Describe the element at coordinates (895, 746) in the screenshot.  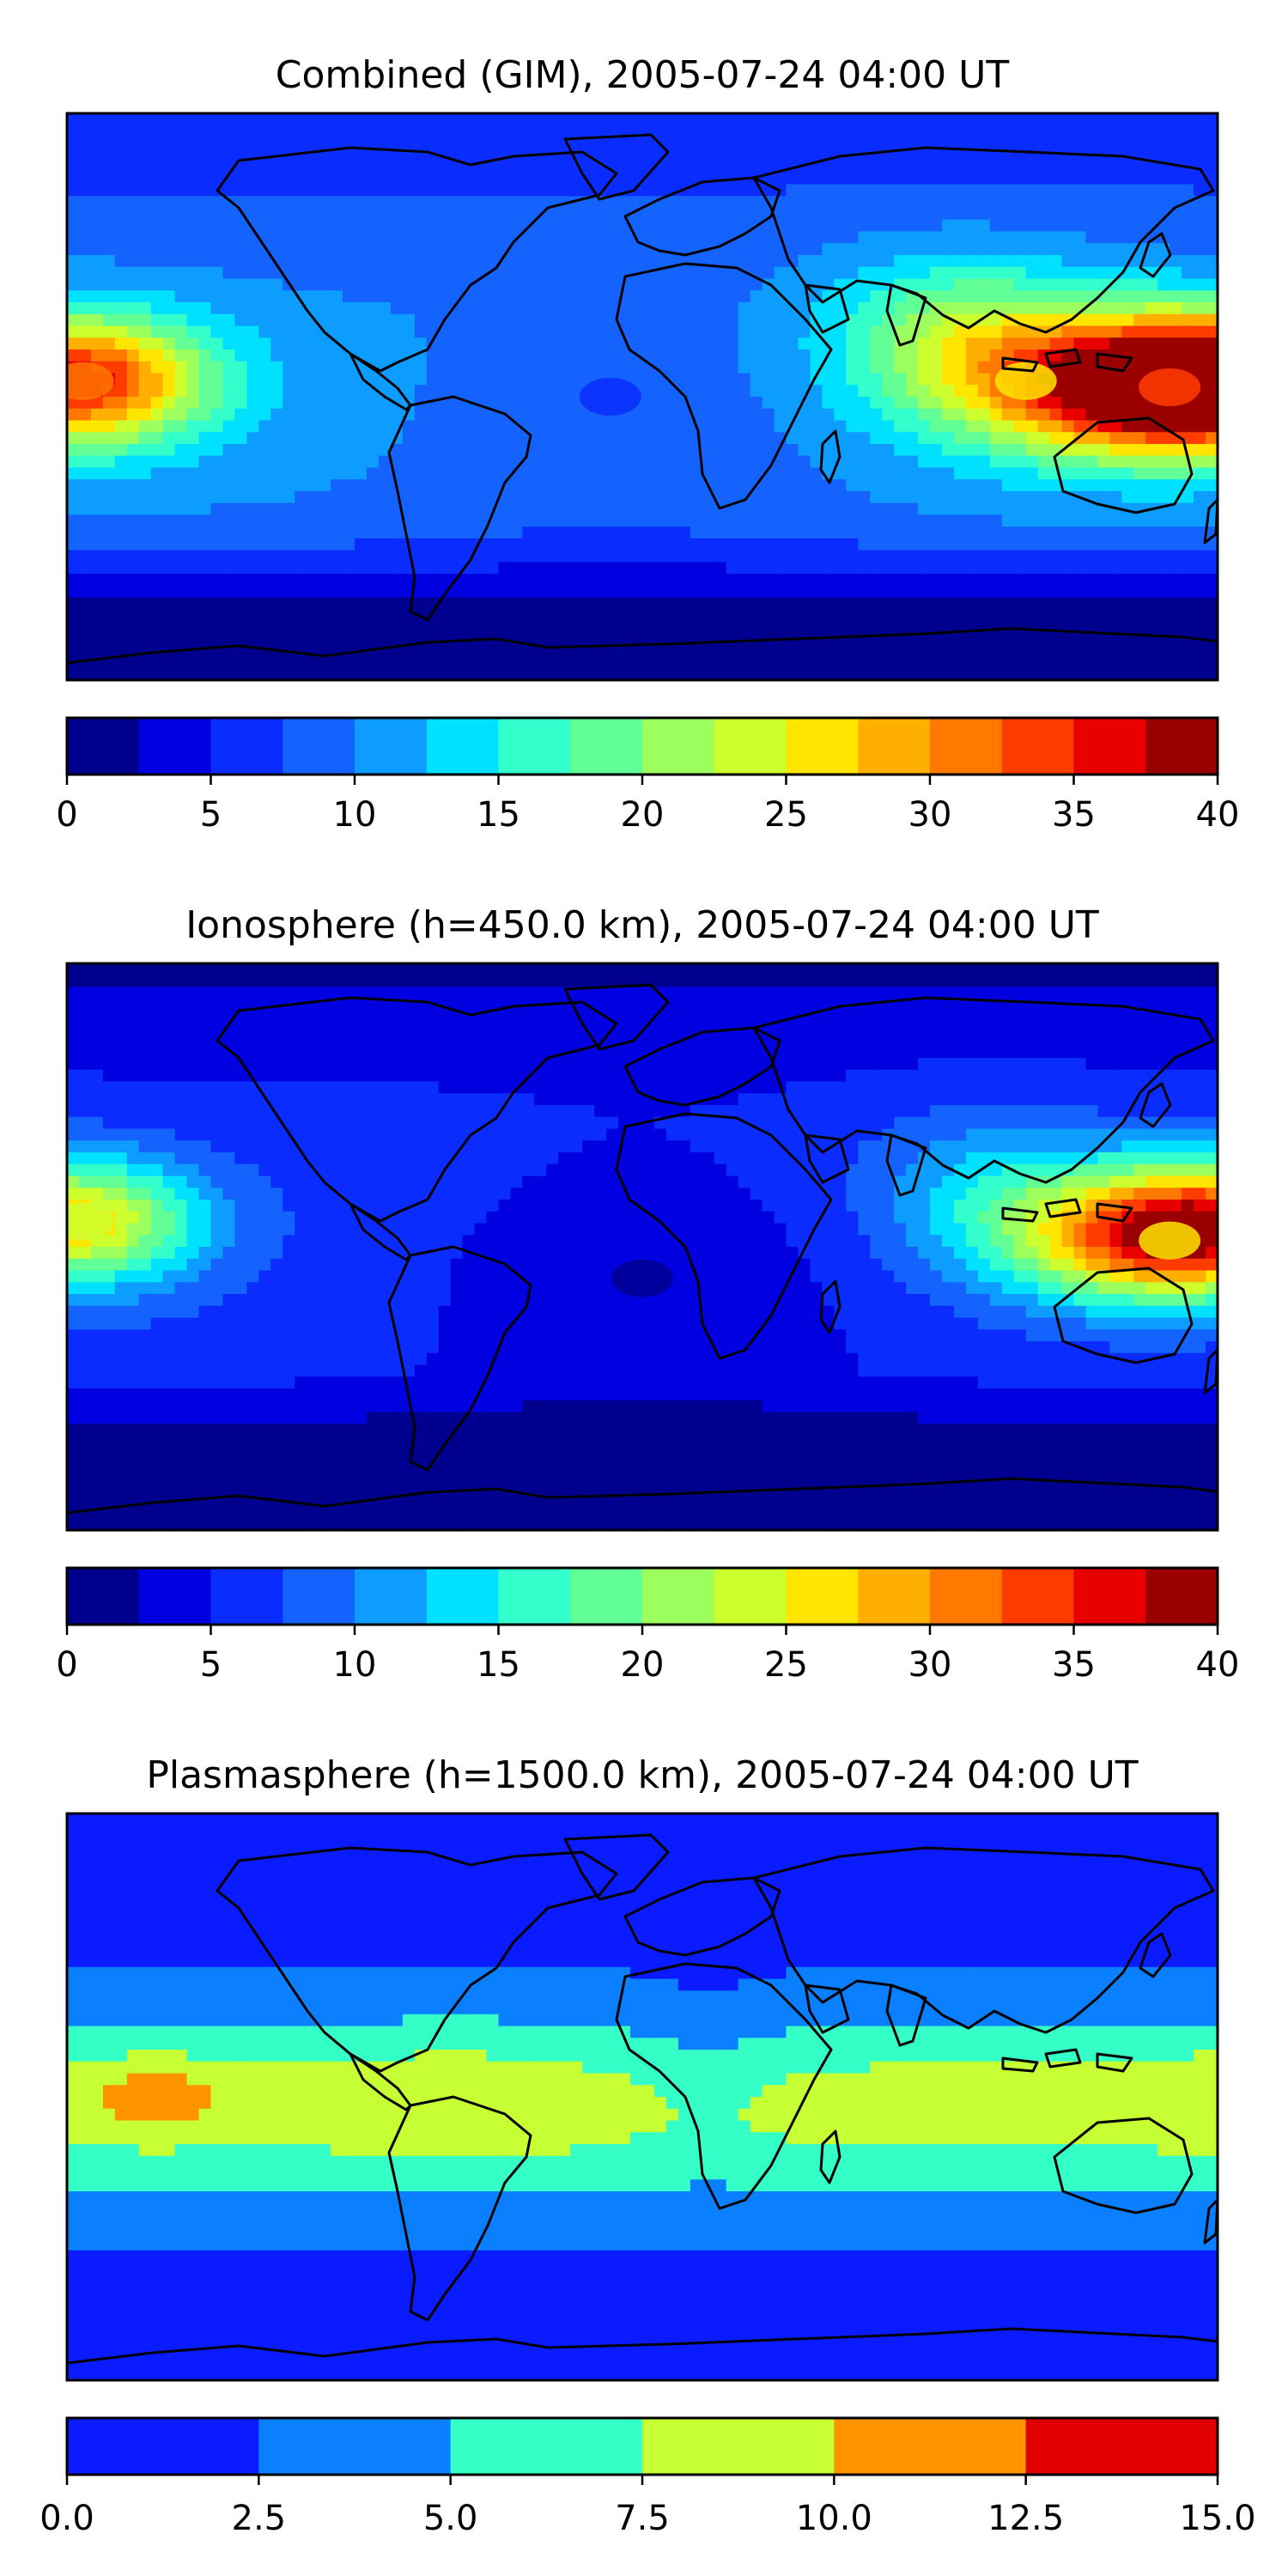
I see `colorbar-segment` at that location.